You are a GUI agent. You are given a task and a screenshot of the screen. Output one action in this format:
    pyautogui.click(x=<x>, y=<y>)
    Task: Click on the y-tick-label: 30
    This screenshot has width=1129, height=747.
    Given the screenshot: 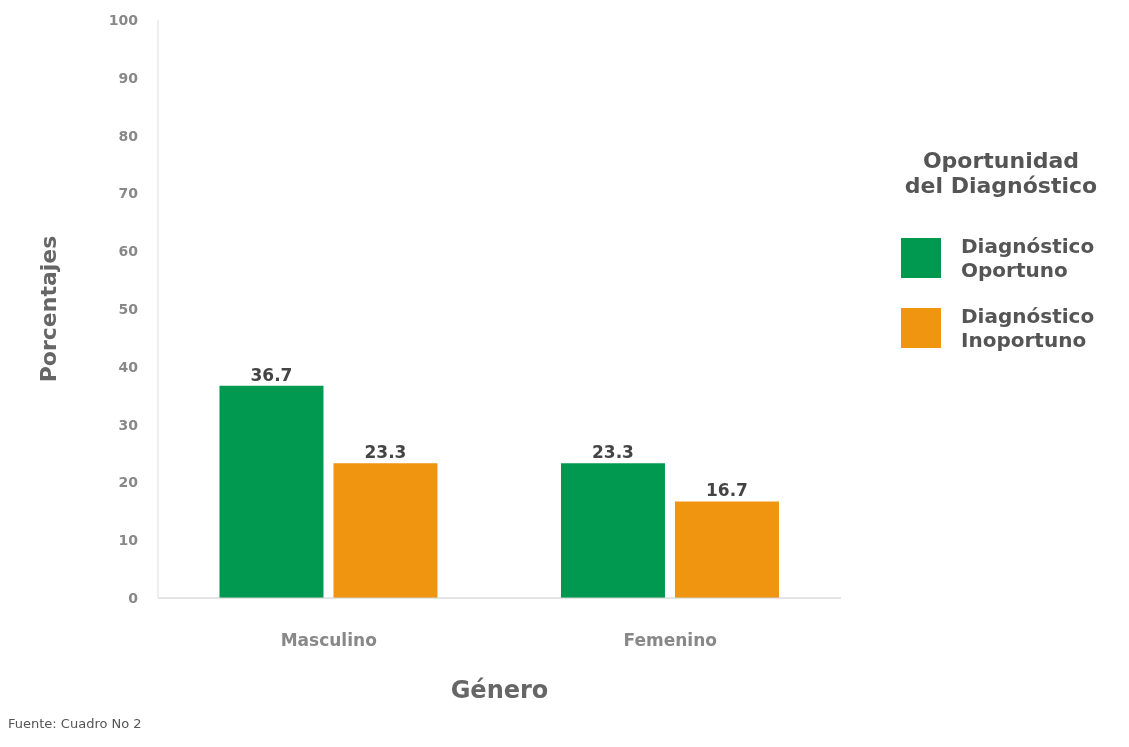 What is the action you would take?
    pyautogui.click(x=128, y=424)
    